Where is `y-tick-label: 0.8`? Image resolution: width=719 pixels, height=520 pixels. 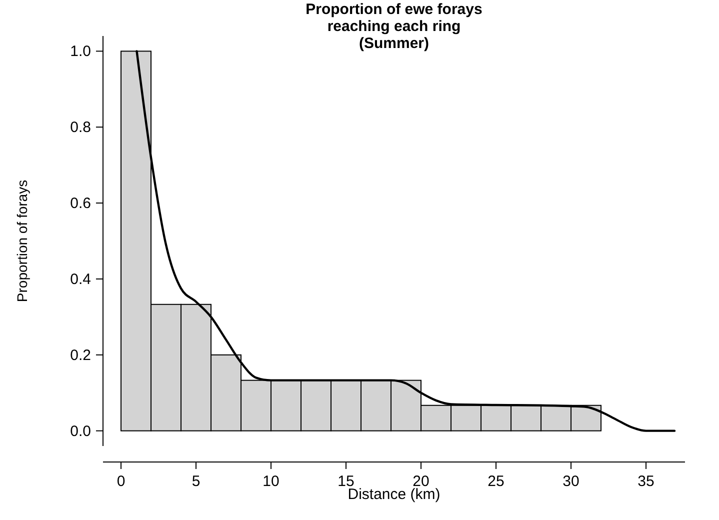
y-tick-label: 0.8 is located at coordinates (80, 127).